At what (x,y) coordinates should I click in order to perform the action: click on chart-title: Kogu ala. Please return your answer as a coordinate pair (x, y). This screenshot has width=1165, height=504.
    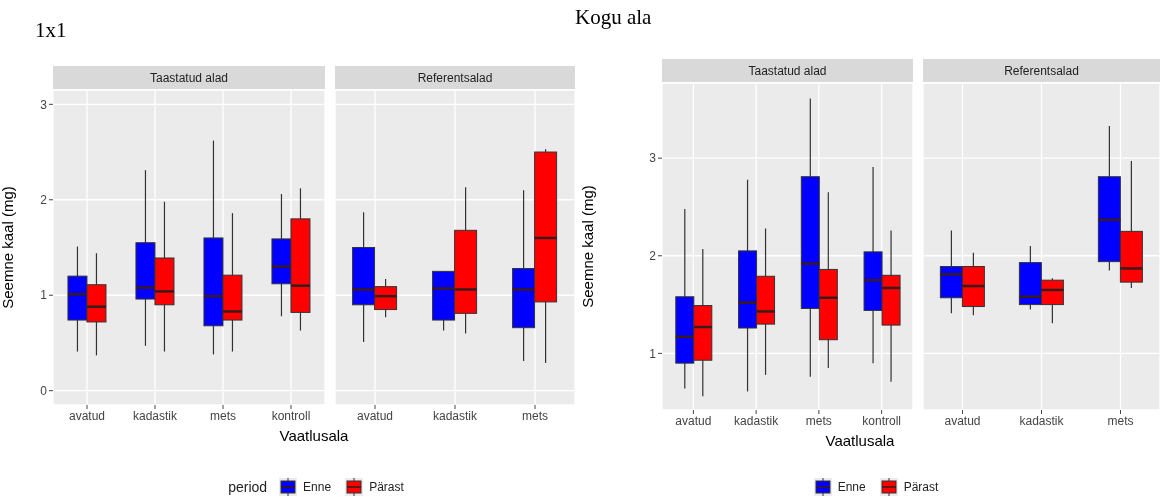
    Looking at the image, I should click on (613, 17).